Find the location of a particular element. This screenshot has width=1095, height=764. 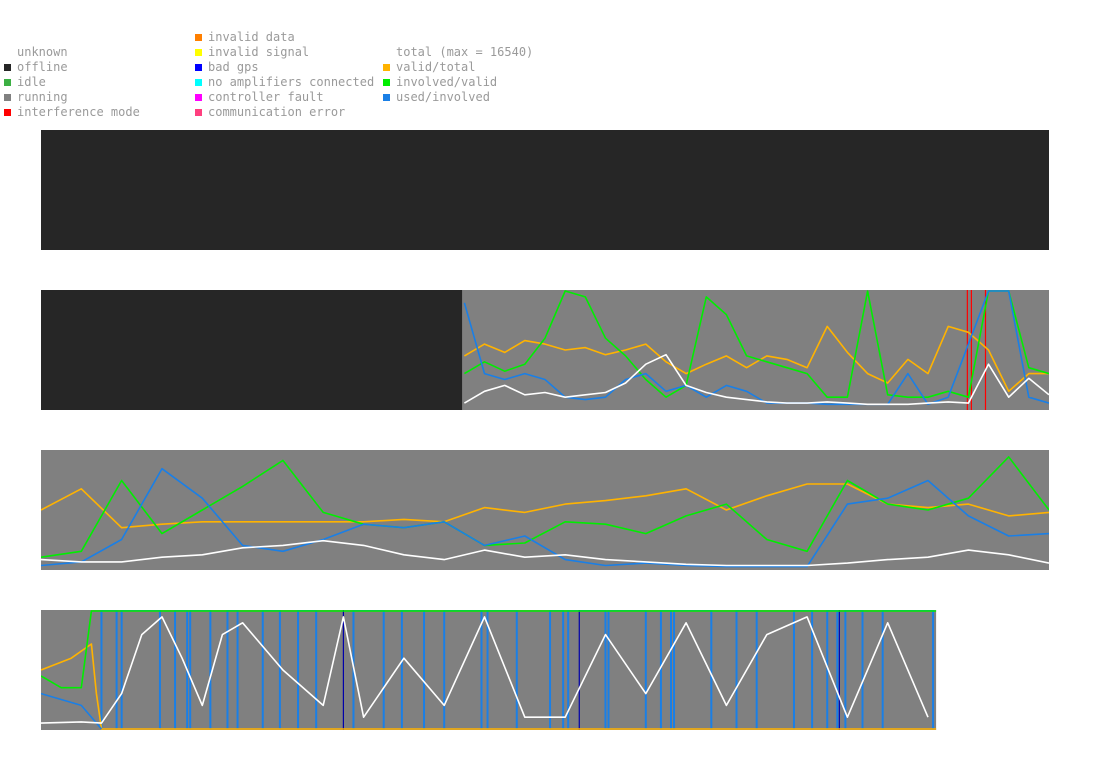

legend-item-running: running is located at coordinates (72, 97).